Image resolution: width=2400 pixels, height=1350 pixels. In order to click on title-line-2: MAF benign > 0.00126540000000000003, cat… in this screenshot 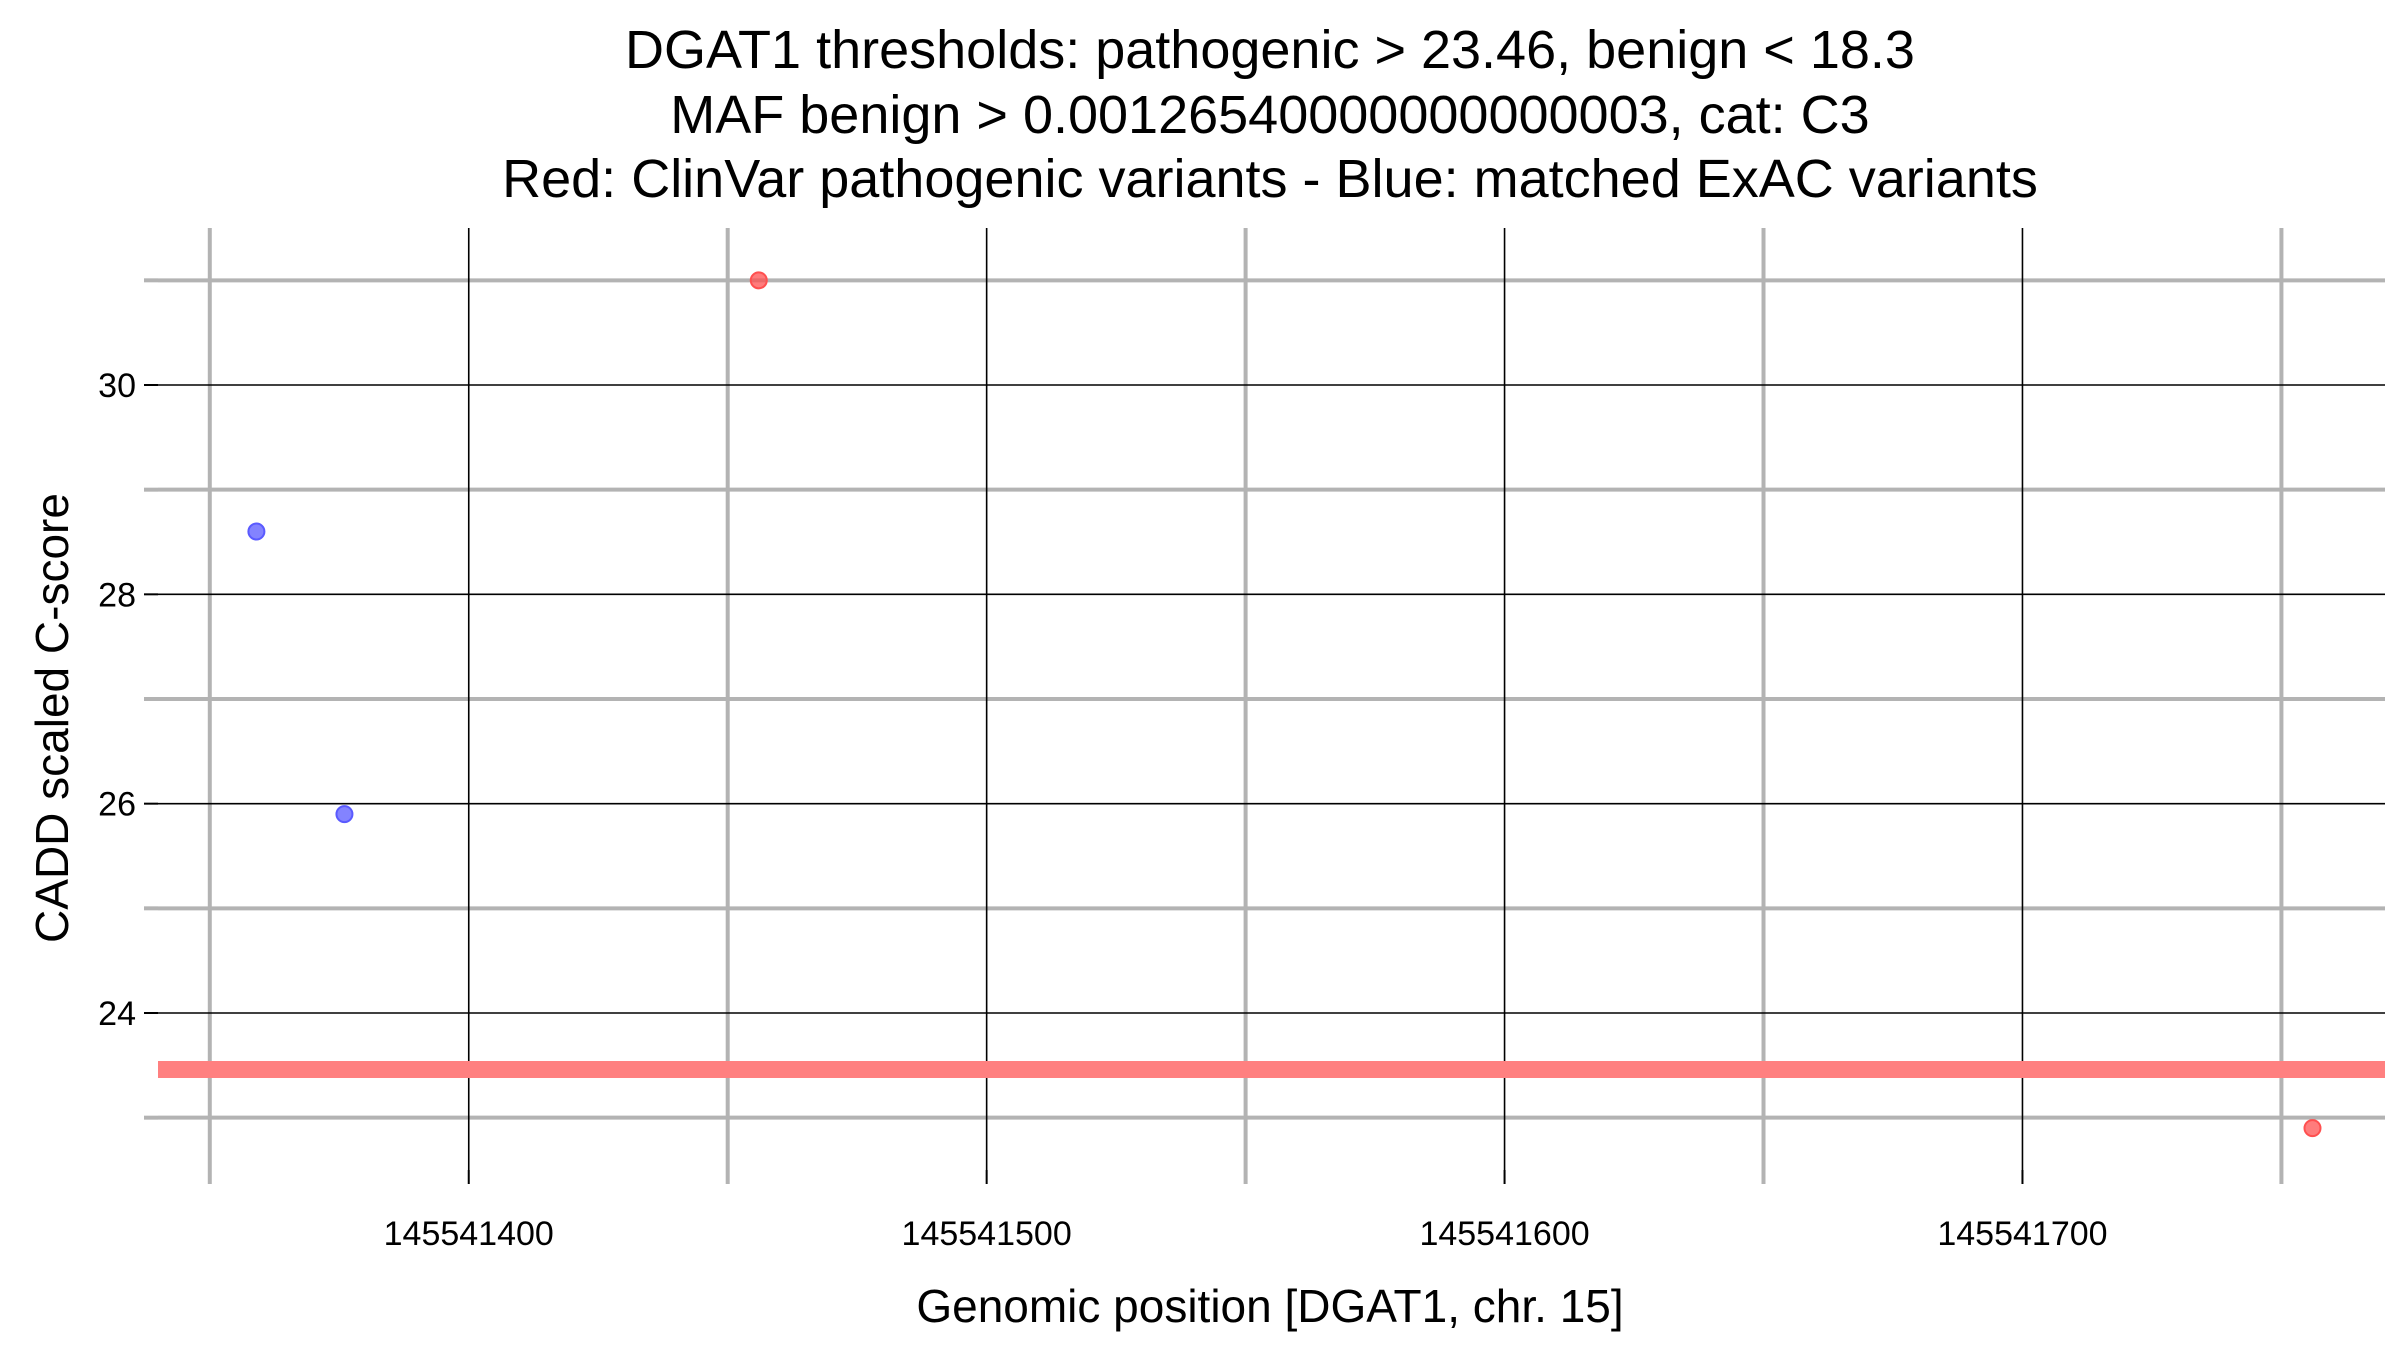, I will do `click(1269, 115)`.